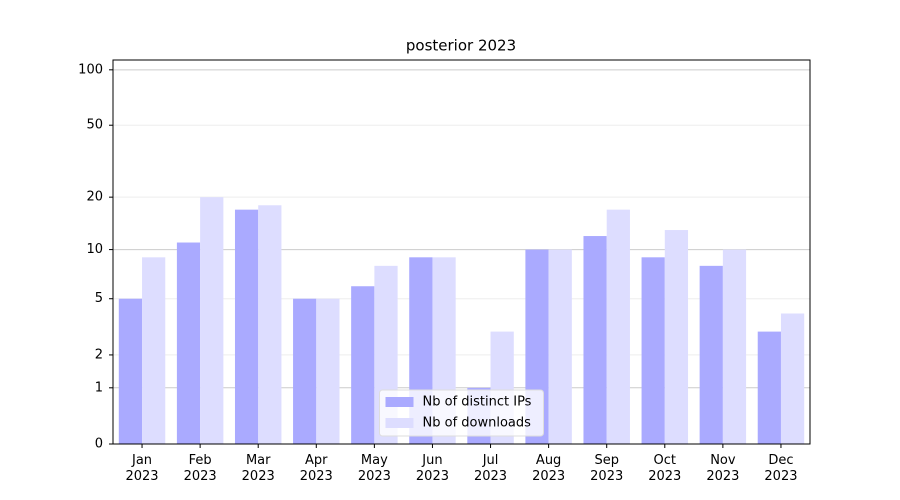 The width and height of the screenshot is (900, 500). Describe the element at coordinates (477, 402) in the screenshot. I see `legend-label: Nb of distinct IPs` at that location.